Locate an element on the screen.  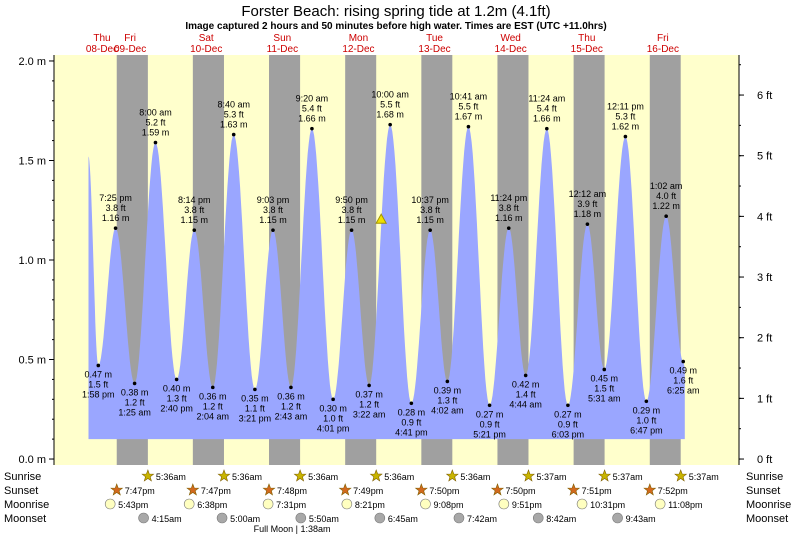
right-tick-label: 5 ft is located at coordinates (764, 157).